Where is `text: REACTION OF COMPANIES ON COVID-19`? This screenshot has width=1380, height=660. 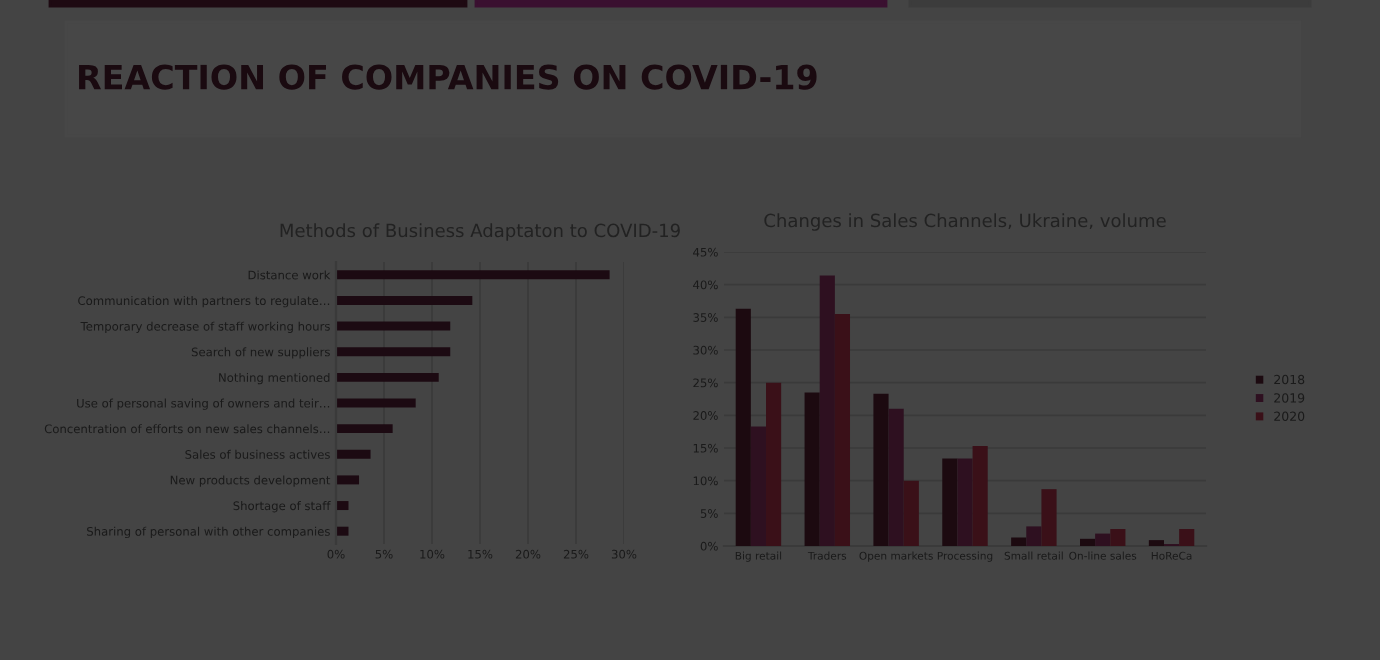
text: REACTION OF COMPANIES ON COVID-19 is located at coordinates (448, 77).